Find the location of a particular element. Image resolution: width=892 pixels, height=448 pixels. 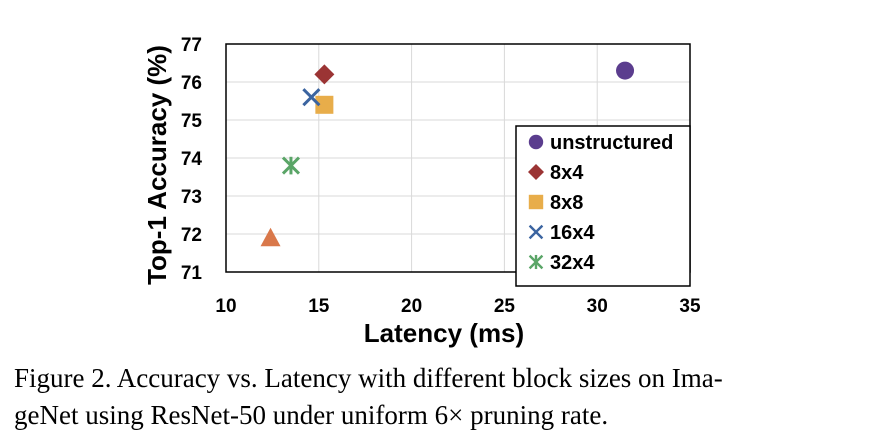

y-tick-label: 73 is located at coordinates (191, 197).